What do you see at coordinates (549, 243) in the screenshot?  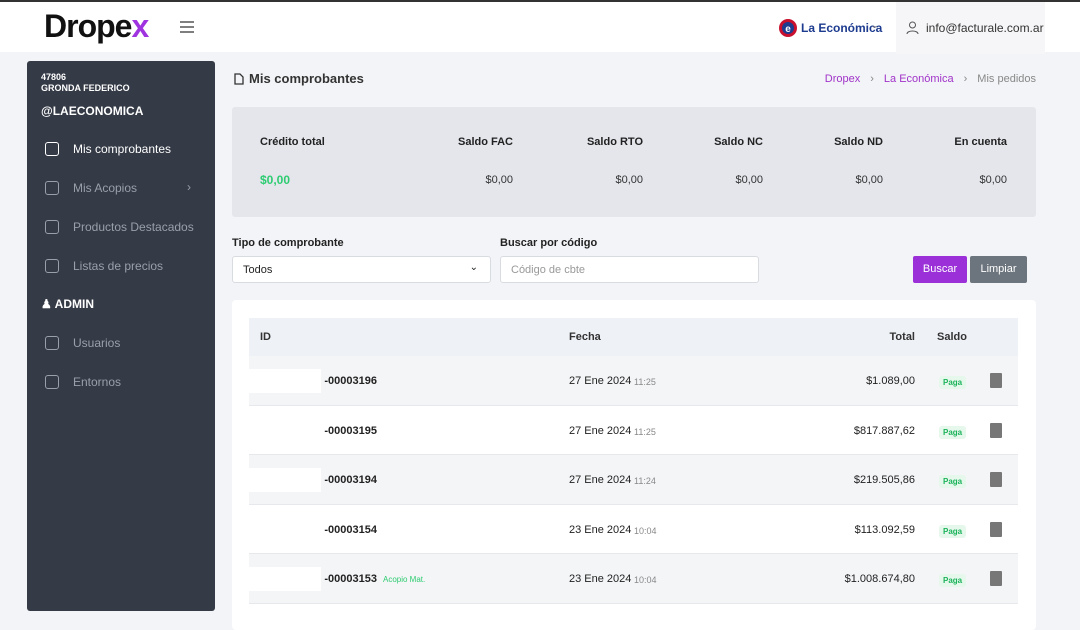 I see `filter-label: Buscar por código` at bounding box center [549, 243].